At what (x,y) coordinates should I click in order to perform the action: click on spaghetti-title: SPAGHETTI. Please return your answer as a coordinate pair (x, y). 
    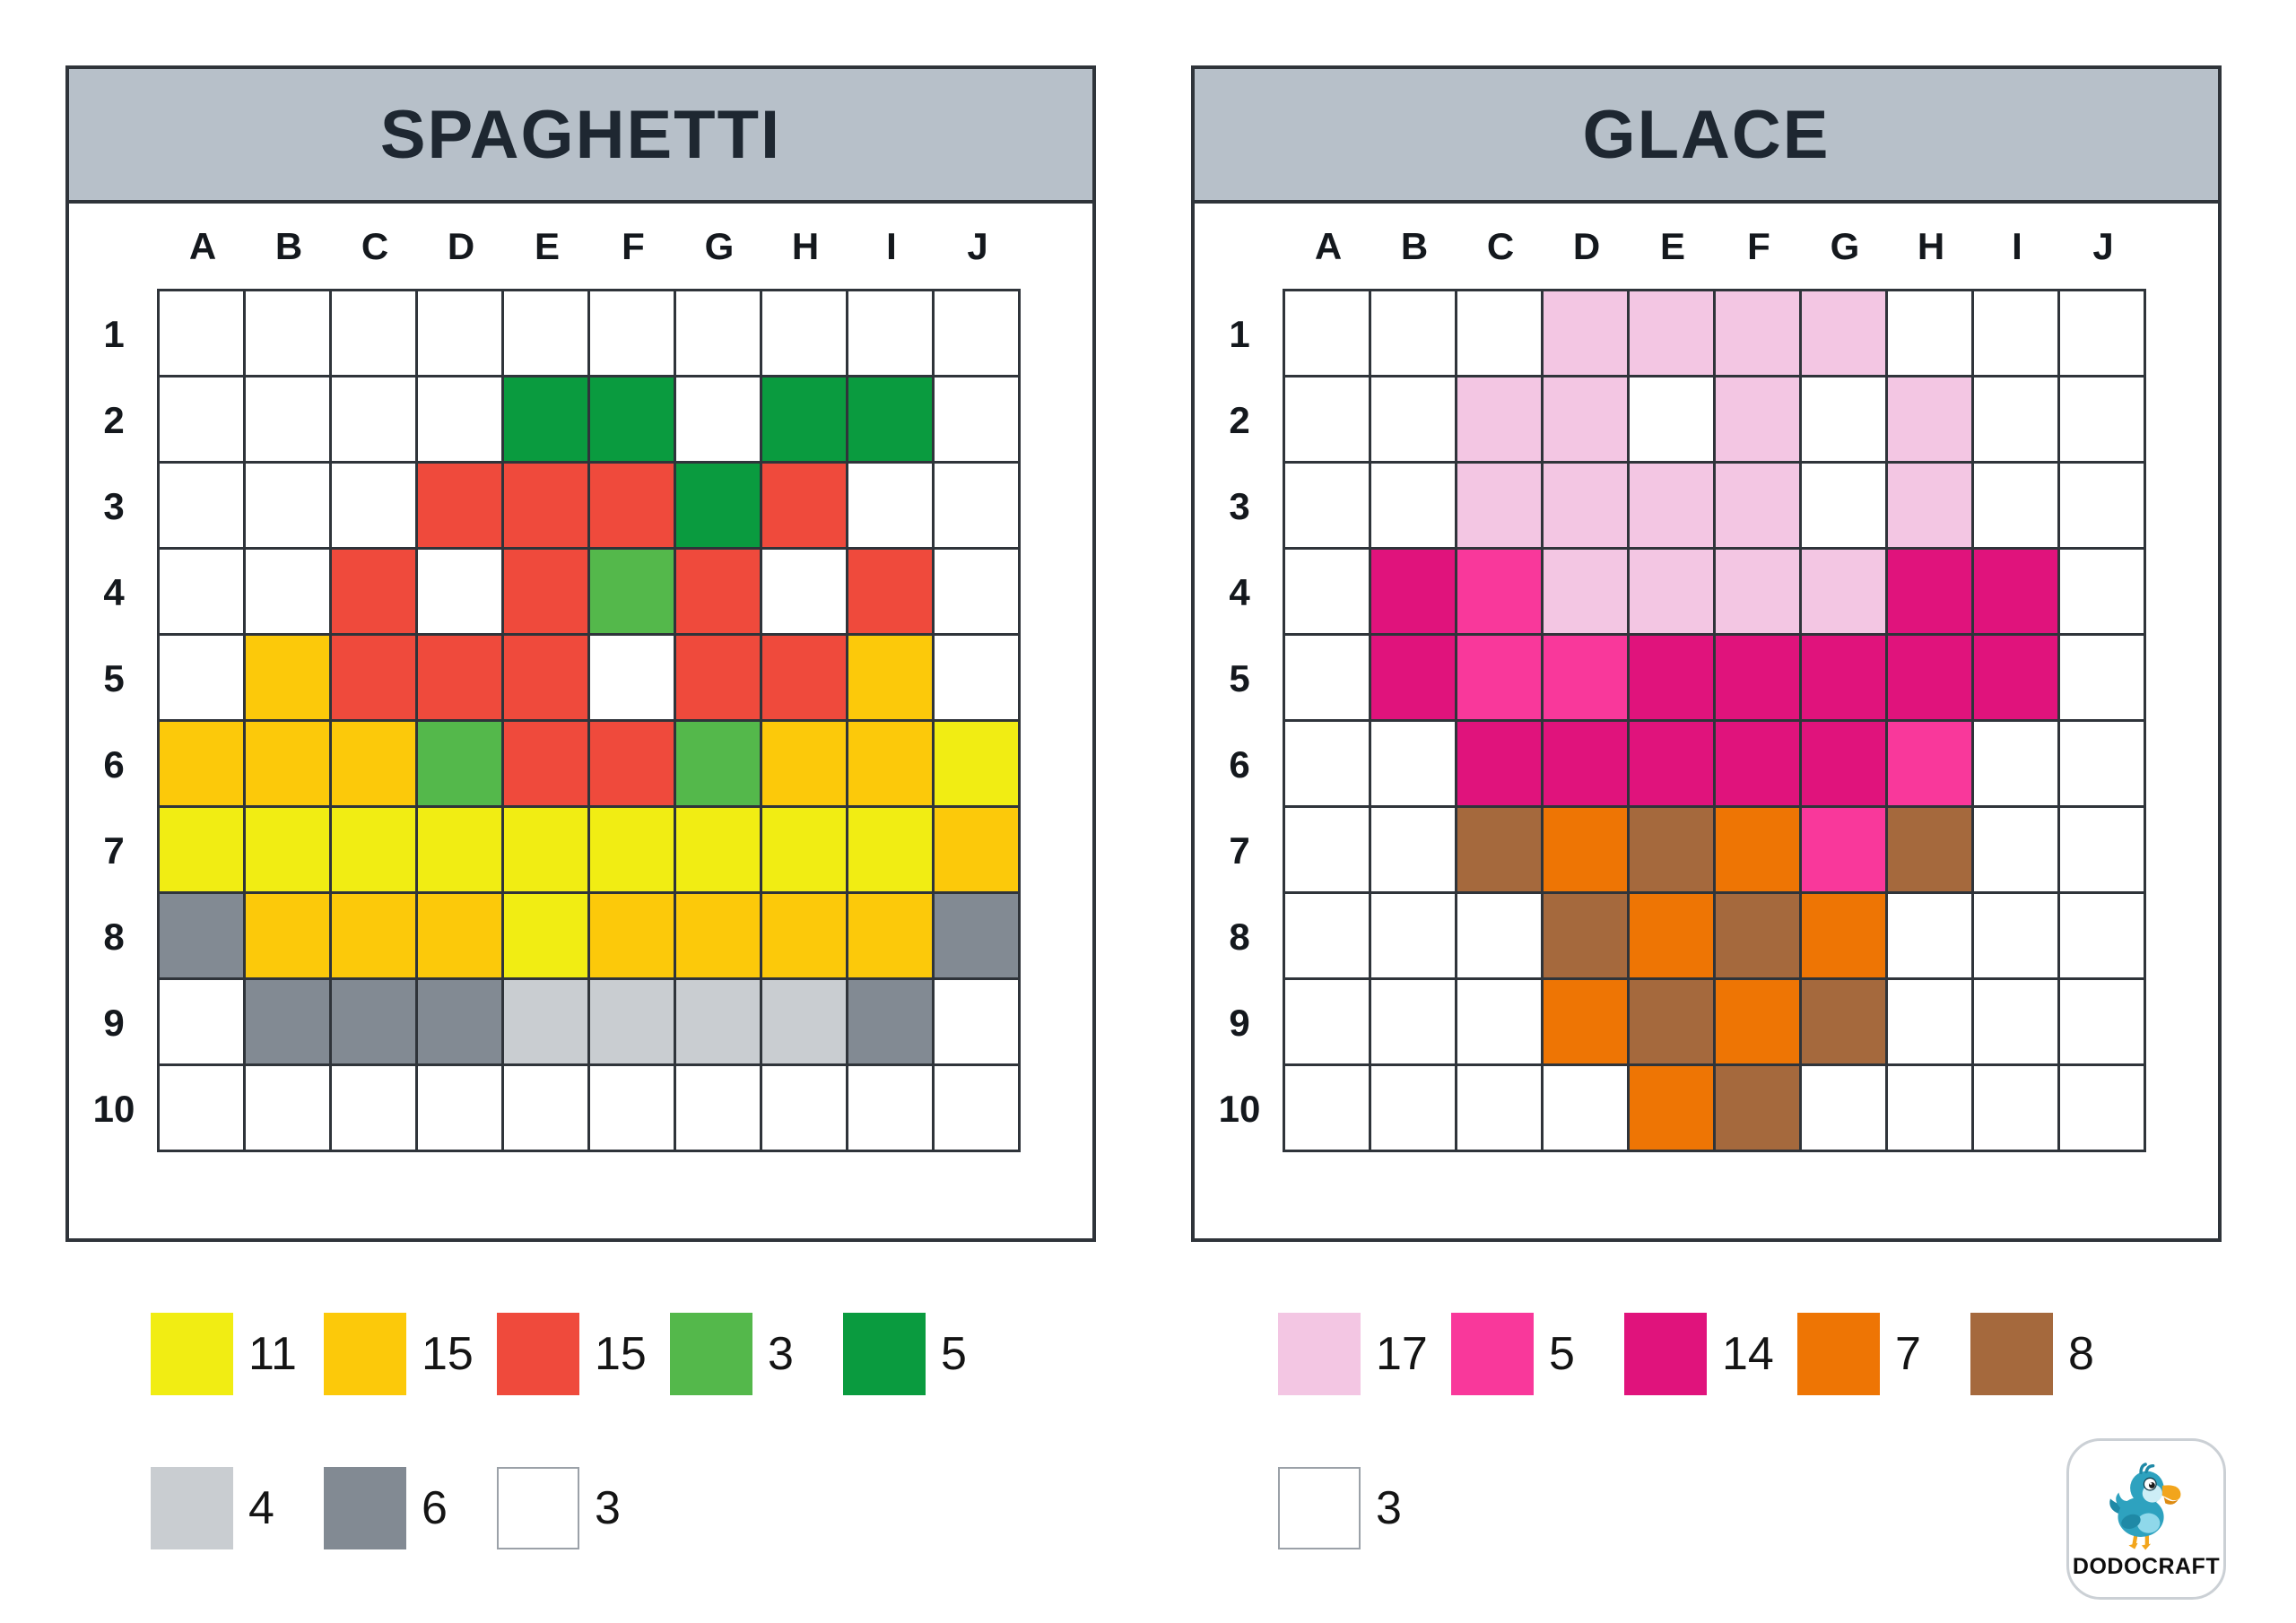
    Looking at the image, I should click on (580, 134).